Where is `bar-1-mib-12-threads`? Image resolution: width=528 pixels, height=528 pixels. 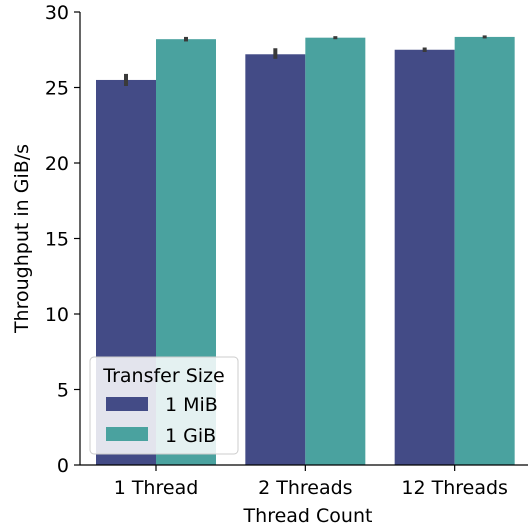 bar-1-mib-12-threads is located at coordinates (424, 257).